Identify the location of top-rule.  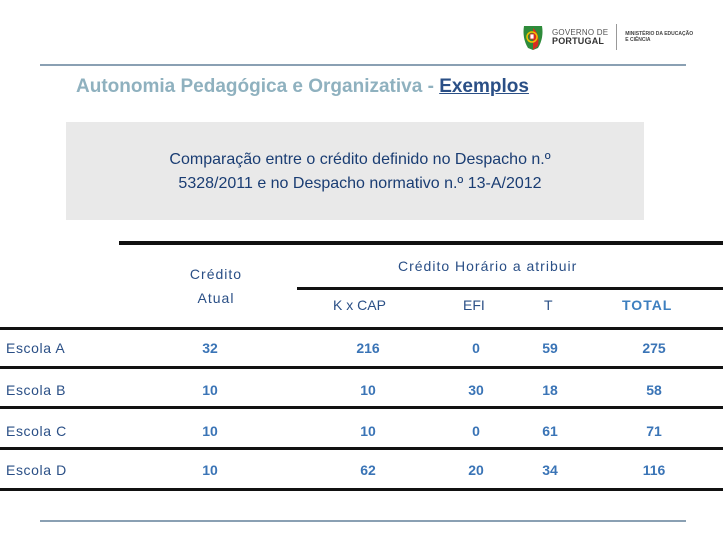
(363, 65).